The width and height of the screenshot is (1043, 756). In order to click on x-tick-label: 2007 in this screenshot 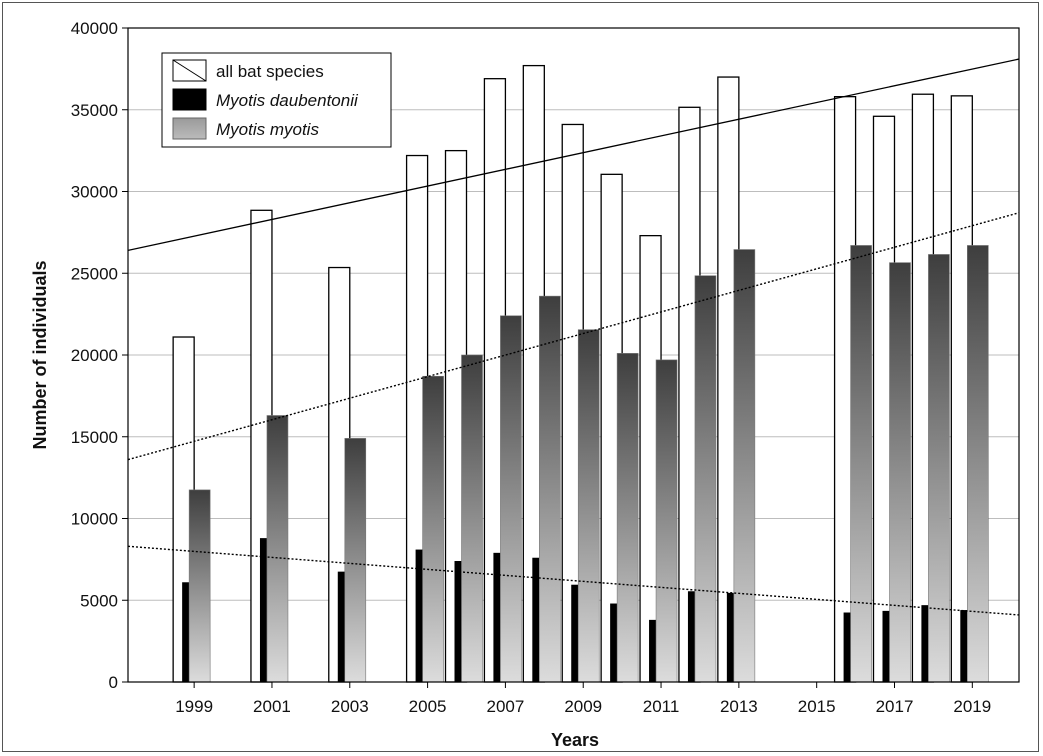, I will do `click(505, 706)`.